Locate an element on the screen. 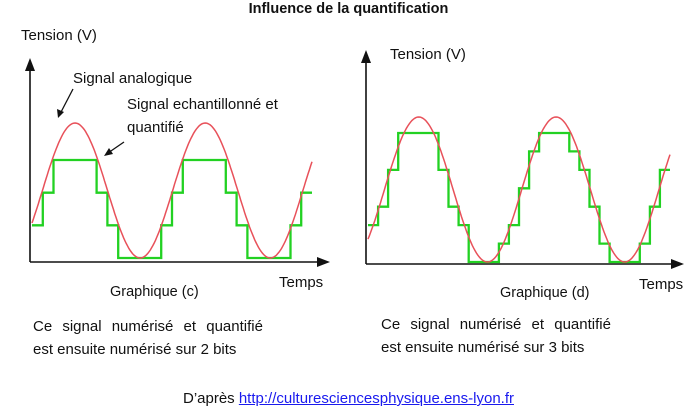 The height and width of the screenshot is (418, 697). graph-d-quantized-signal is located at coordinates (519, 197).